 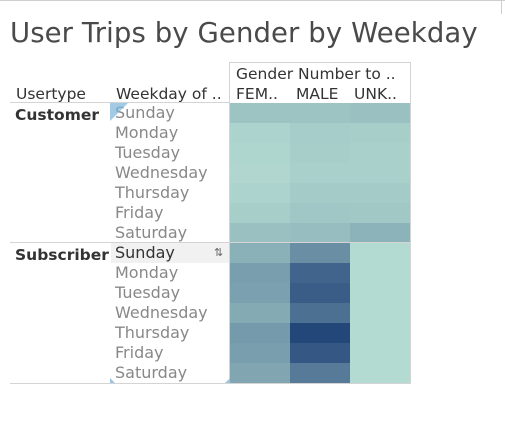 I want to click on selected-row-highlight, so click(x=170, y=253).